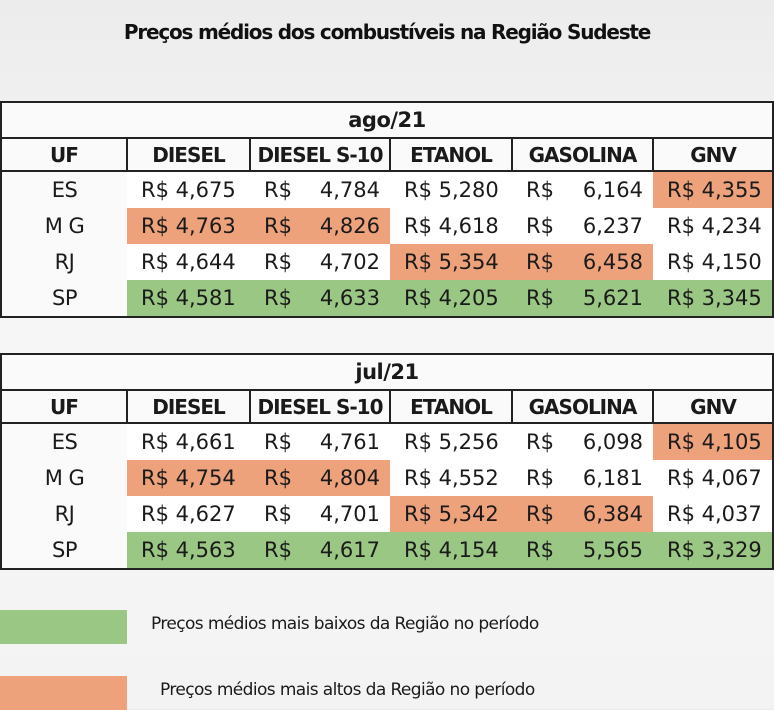 The height and width of the screenshot is (710, 774). Describe the element at coordinates (188, 478) in the screenshot. I see `price-diesel: R$ 4,754` at that location.